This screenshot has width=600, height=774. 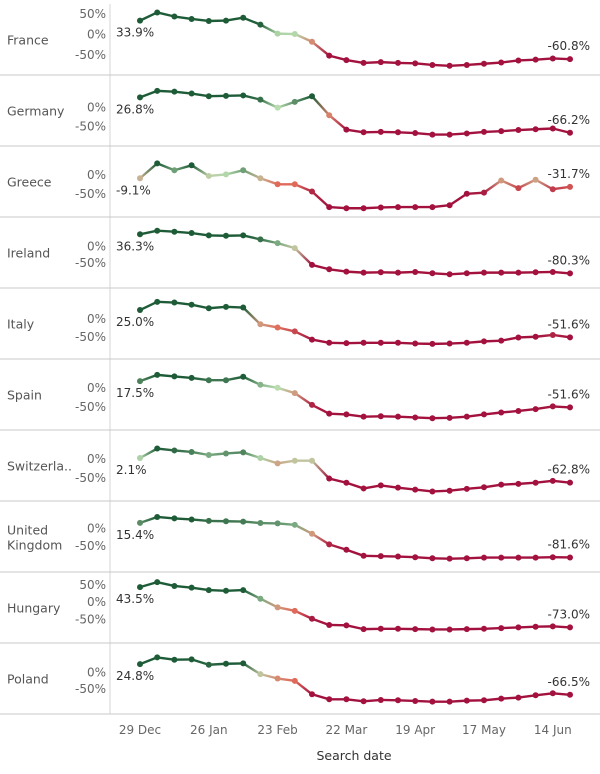 I want to click on x-tick-label: 22 Mar, so click(x=347, y=730).